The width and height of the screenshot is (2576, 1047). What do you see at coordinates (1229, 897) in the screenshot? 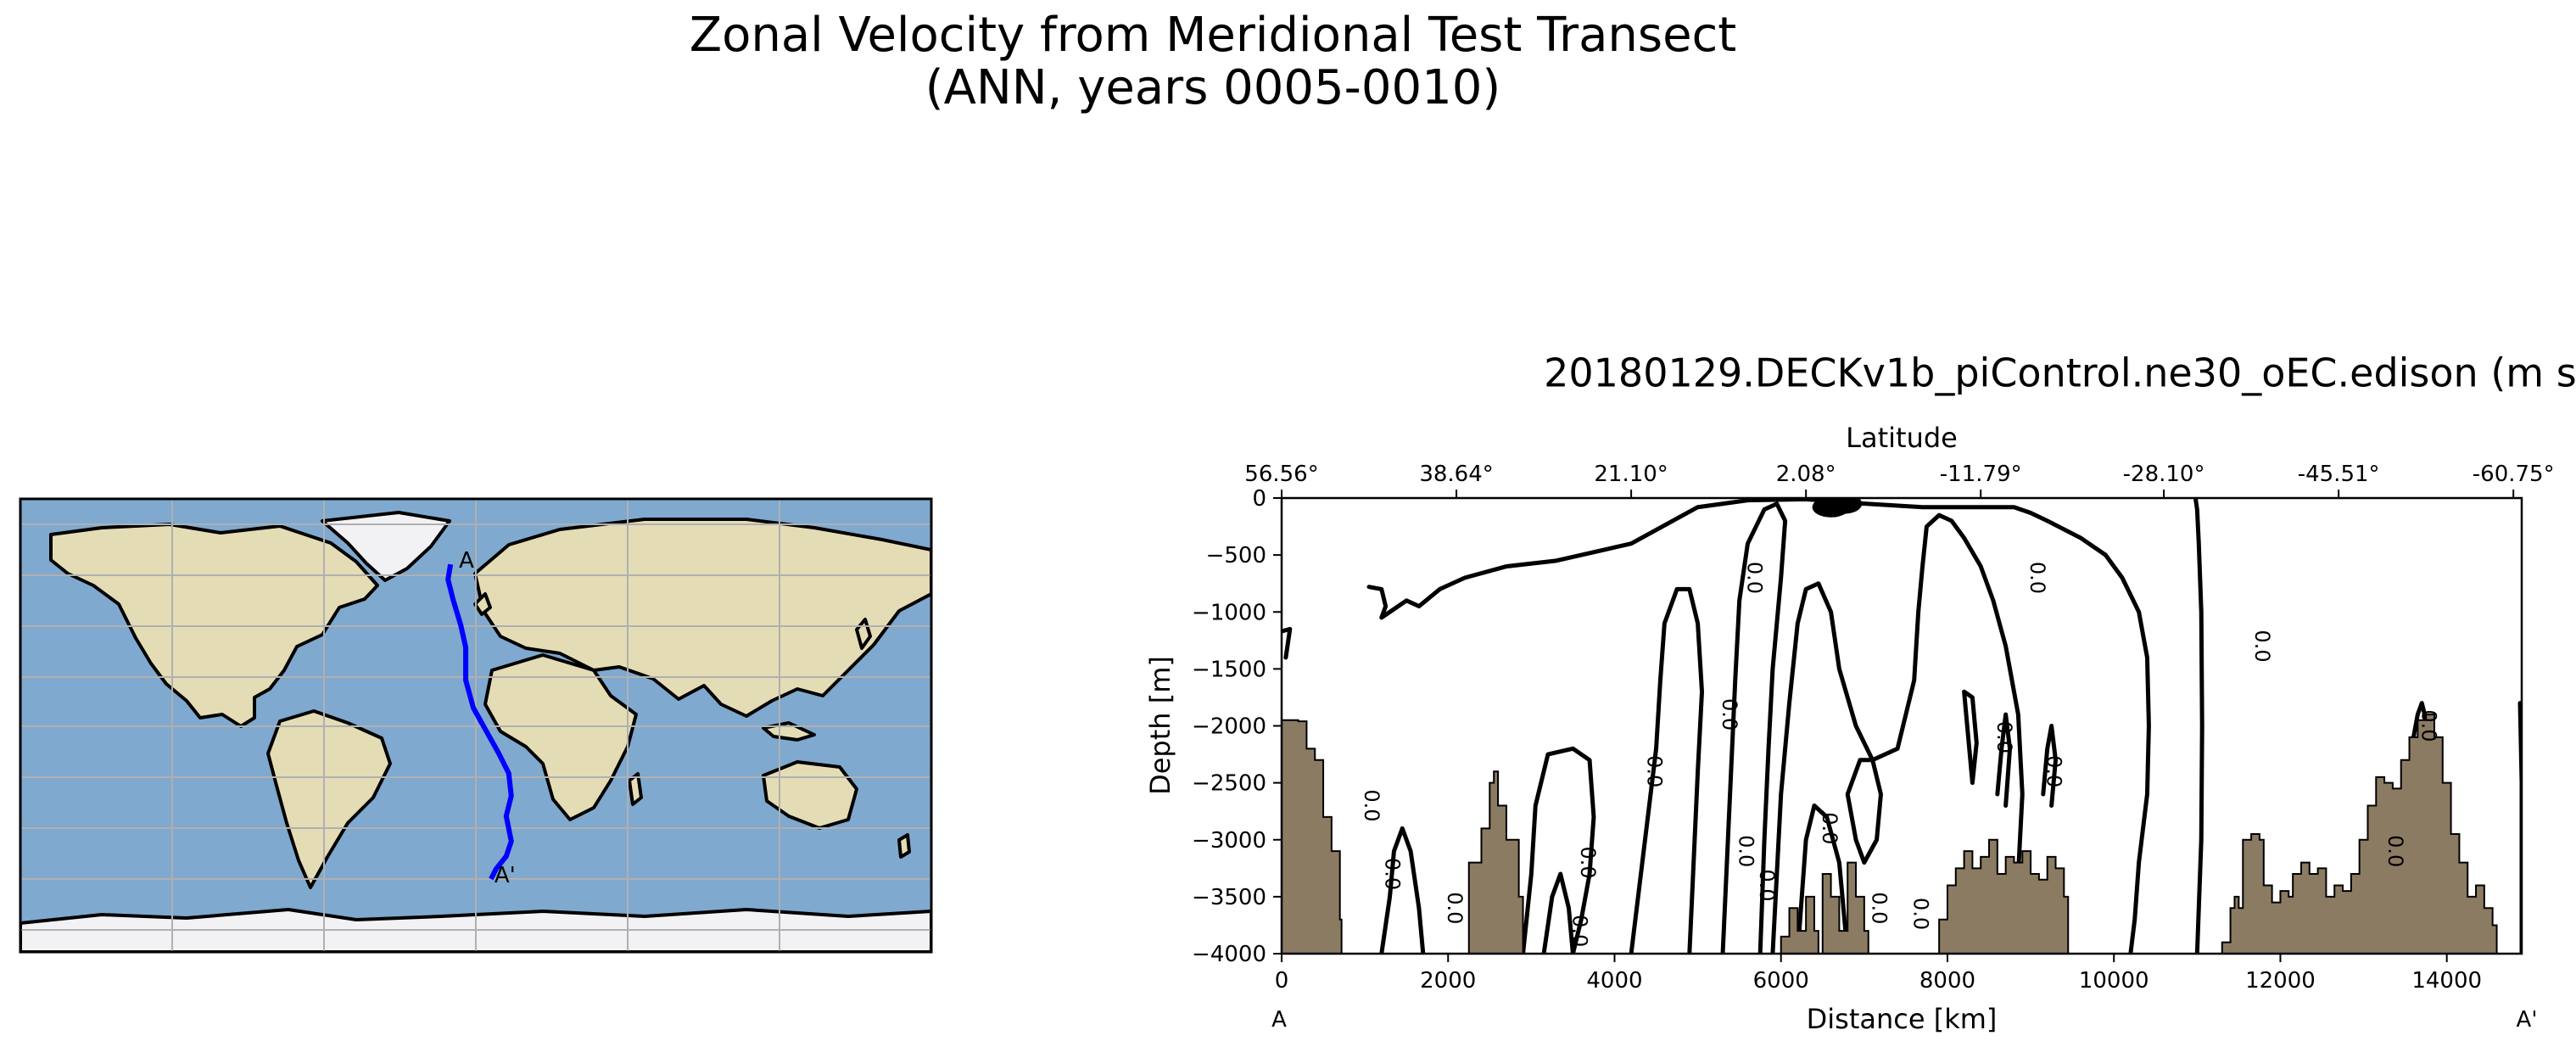
I see `y-tick-label: −3500` at bounding box center [1229, 897].